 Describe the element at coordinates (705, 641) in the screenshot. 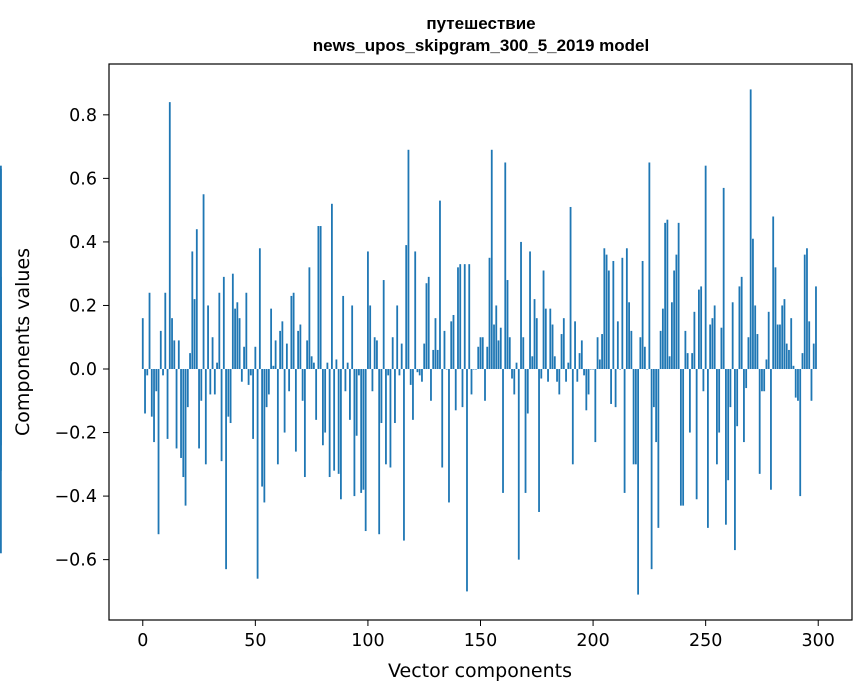

I see `x-tick-label: 250` at that location.